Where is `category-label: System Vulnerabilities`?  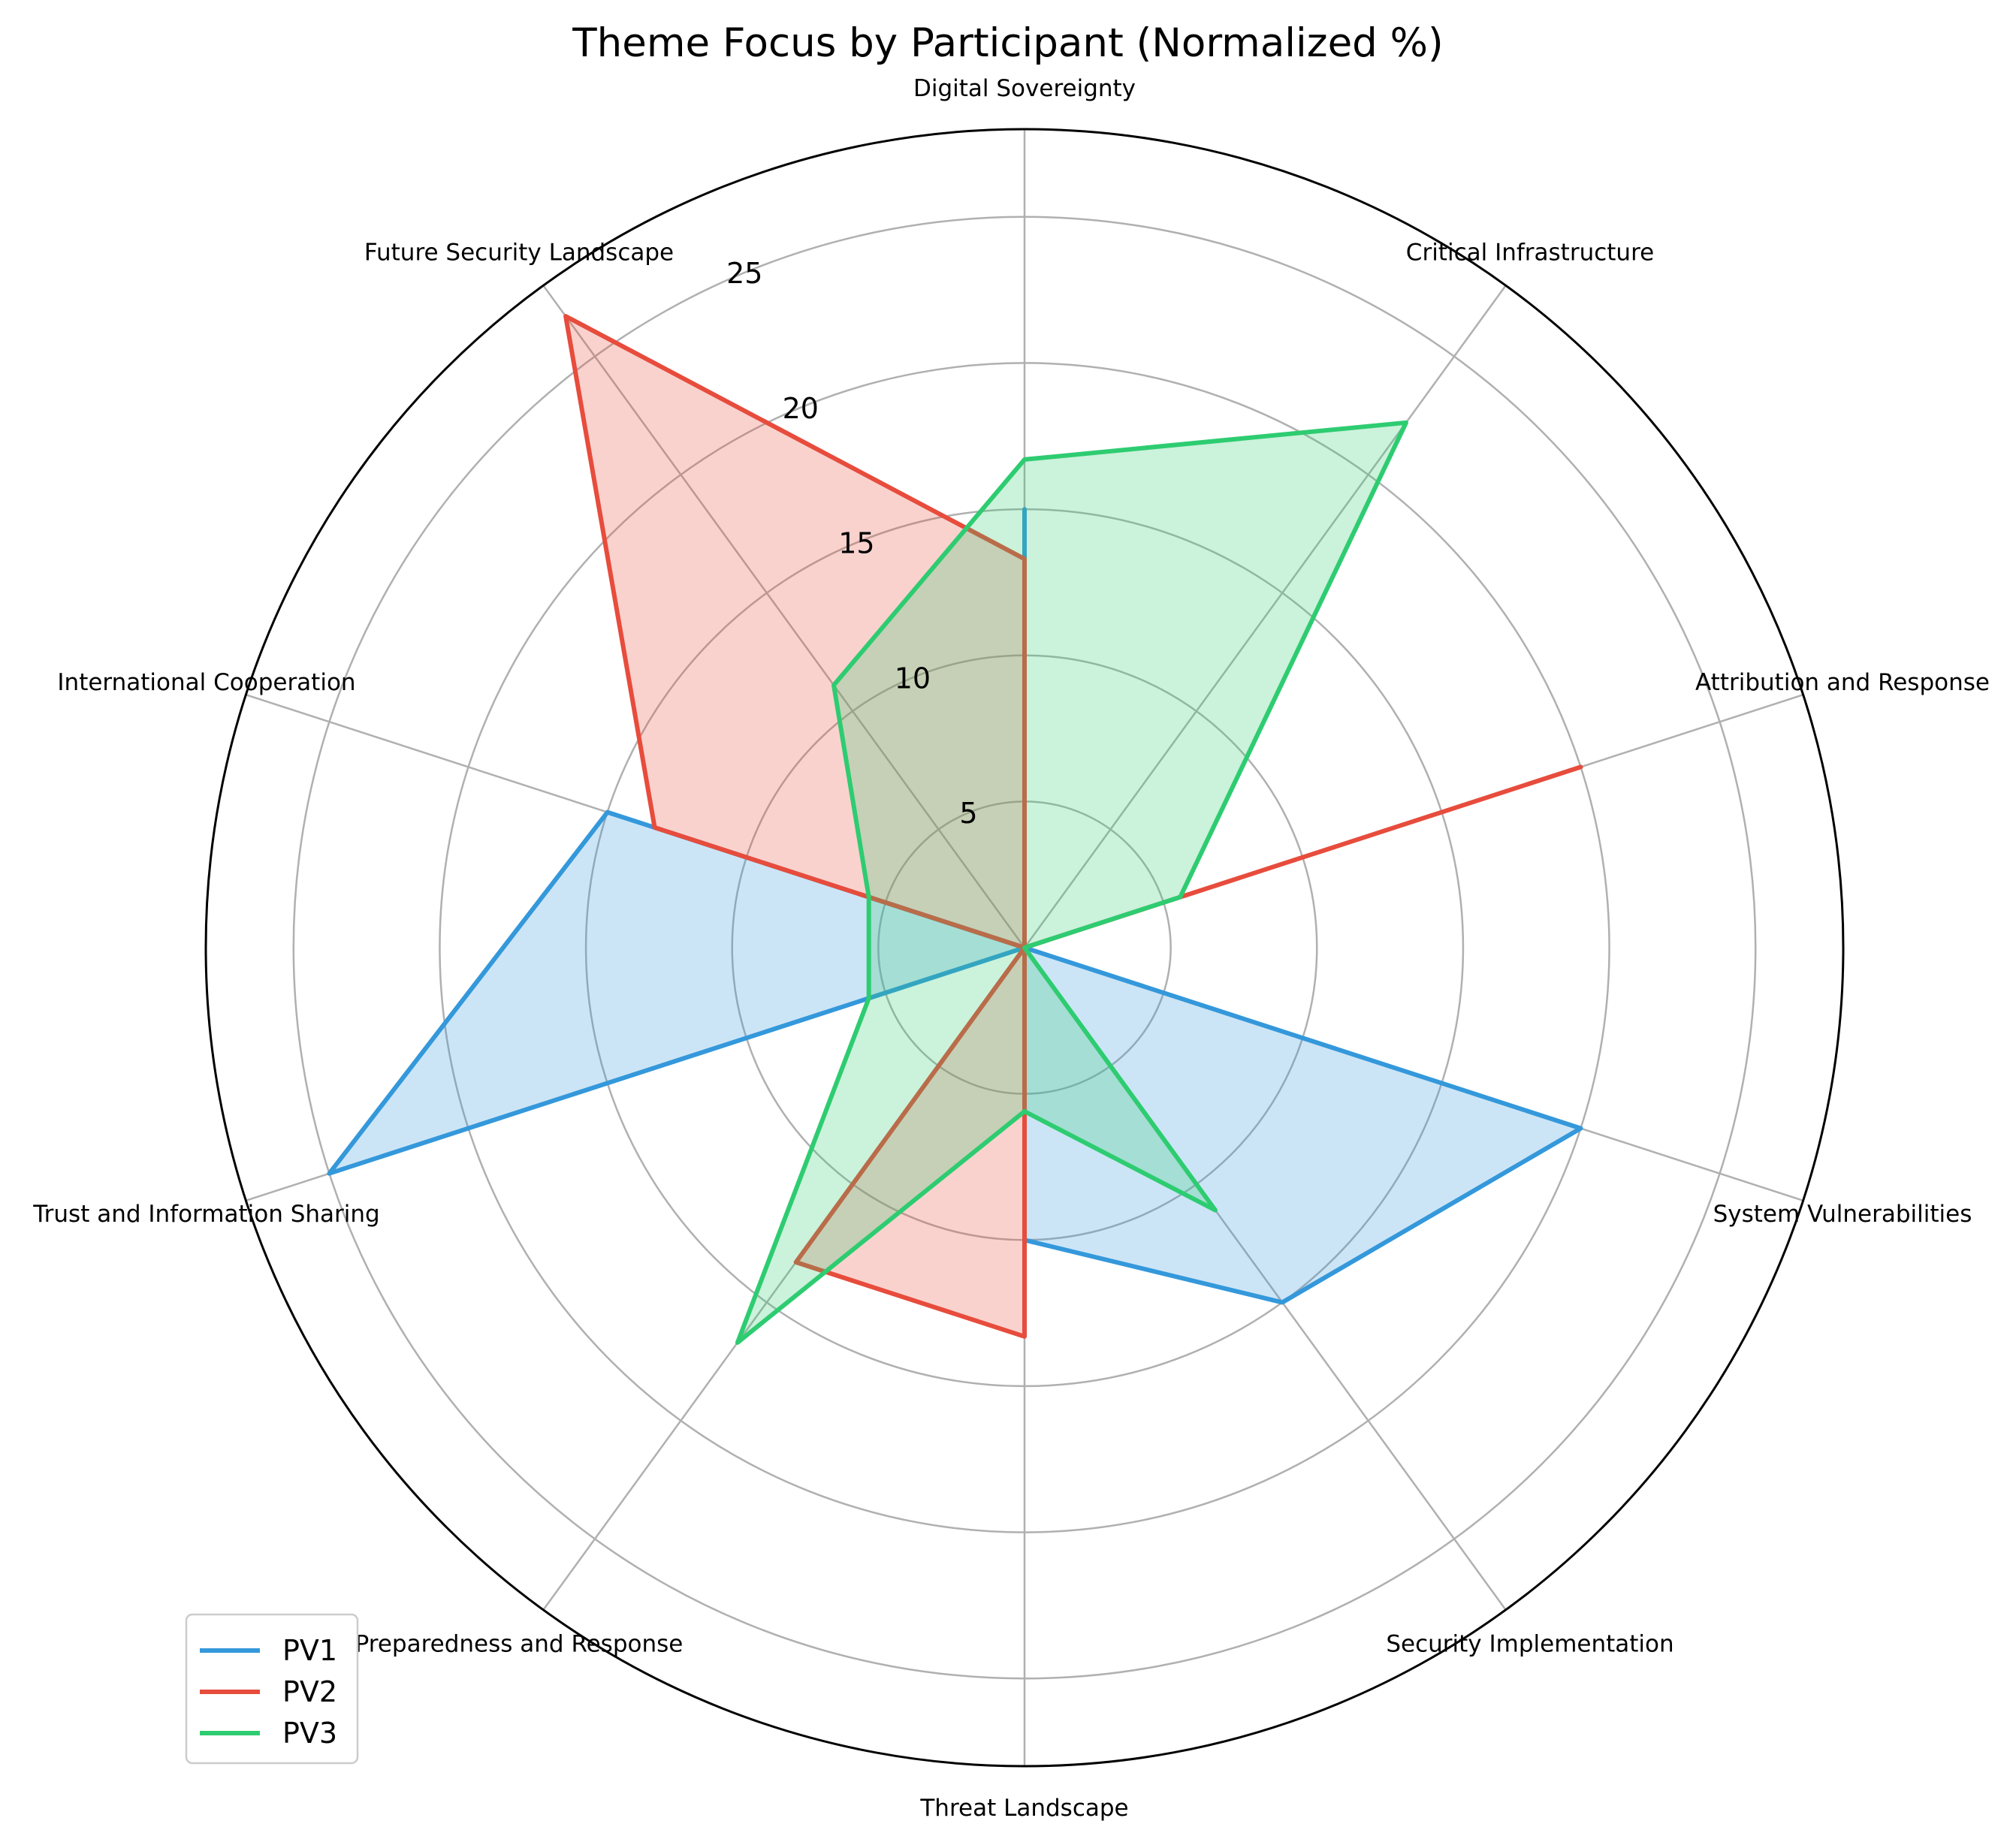
category-label: System Vulnerabilities is located at coordinates (1842, 1215).